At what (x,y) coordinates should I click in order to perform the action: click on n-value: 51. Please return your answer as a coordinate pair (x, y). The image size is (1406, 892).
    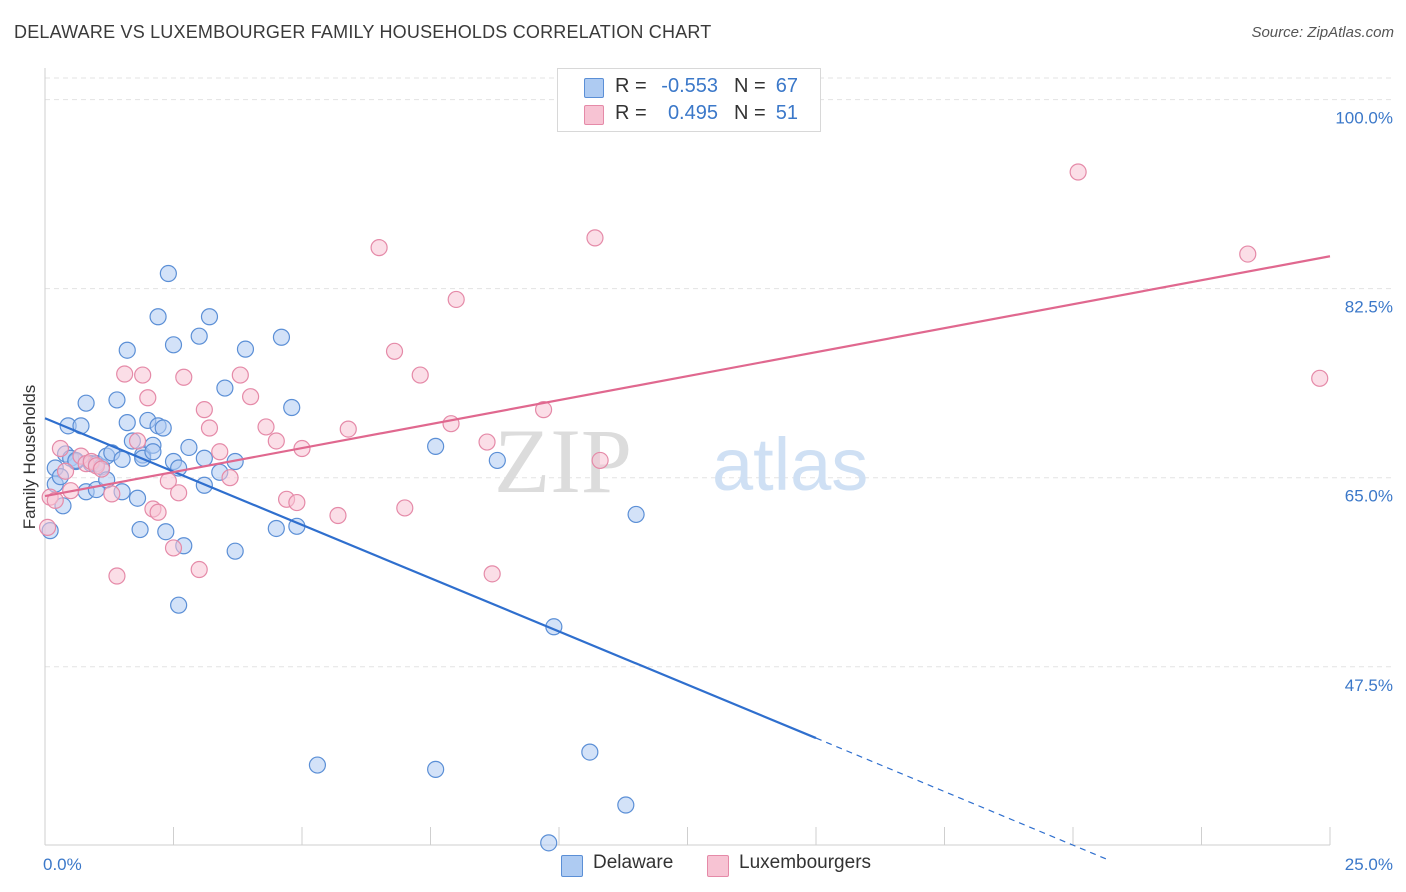
    Looking at the image, I should click on (786, 113).